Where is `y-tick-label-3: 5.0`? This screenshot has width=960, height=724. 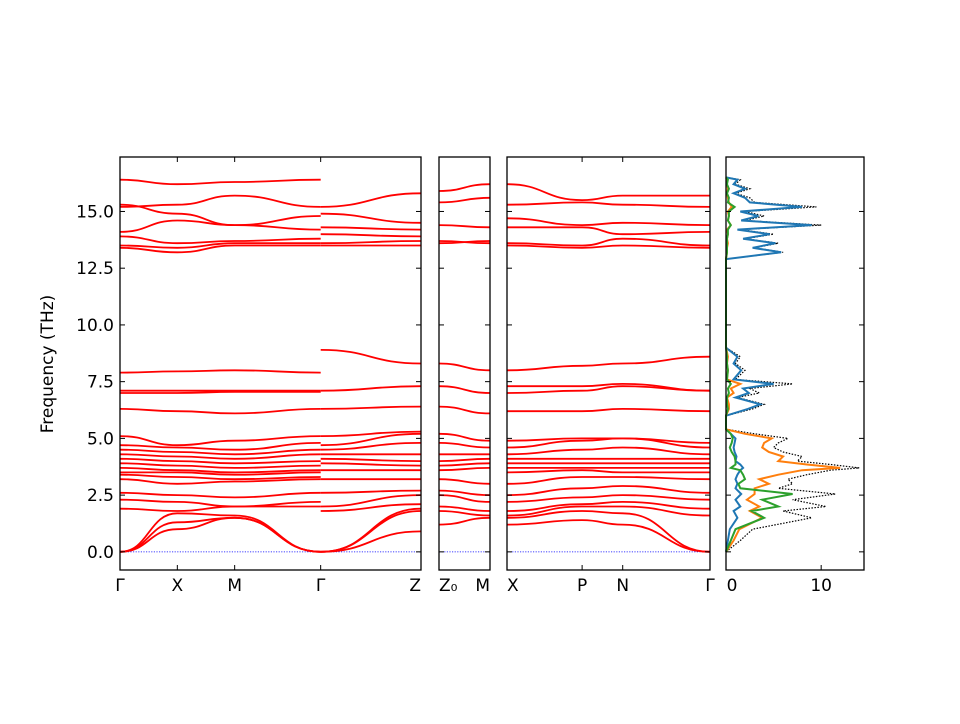 y-tick-label-3: 5.0 is located at coordinates (100, 439).